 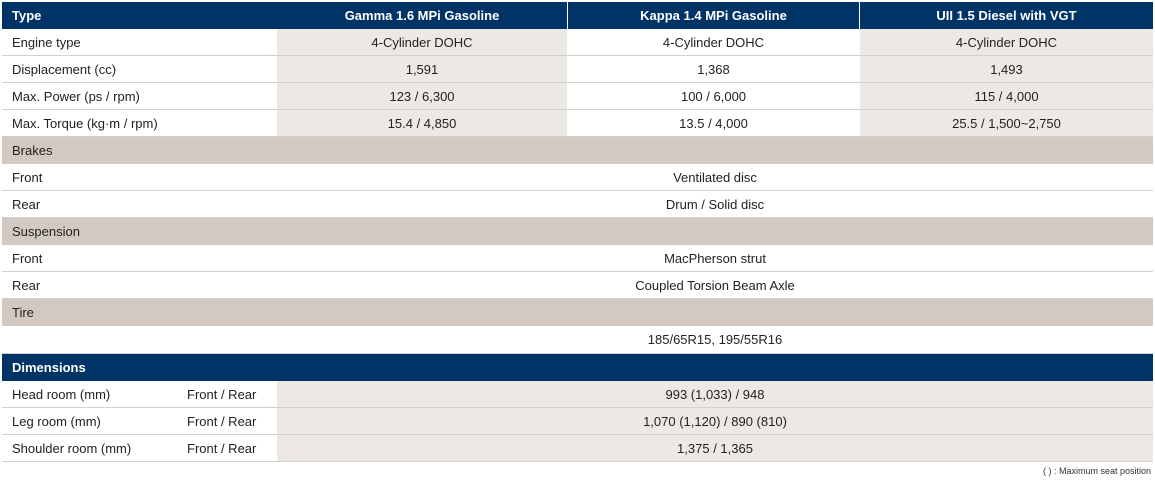 What do you see at coordinates (577, 367) in the screenshot?
I see `section-dimensions: Dimensions` at bounding box center [577, 367].